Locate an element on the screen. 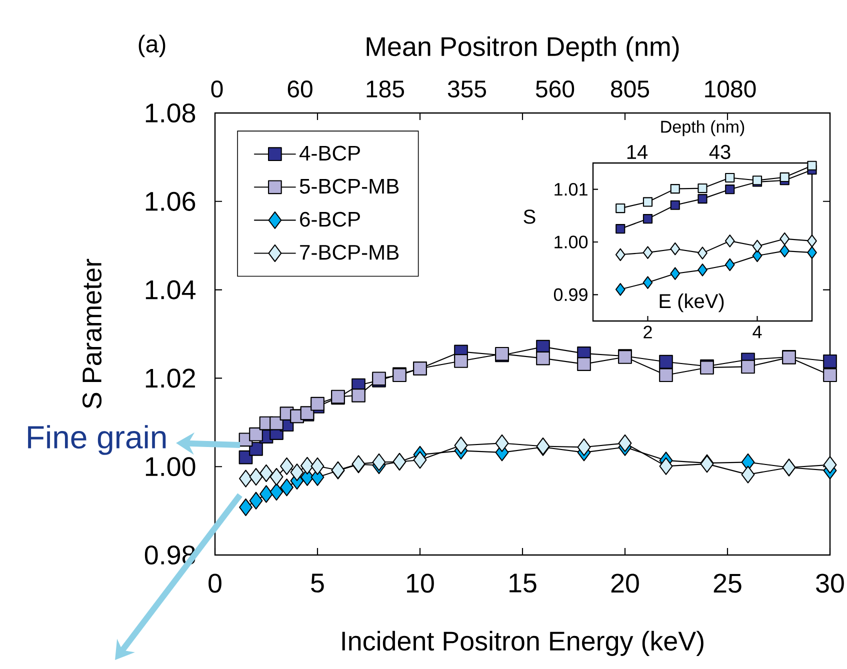 The width and height of the screenshot is (847, 669). x-tick-label: 4 is located at coordinates (757, 332).